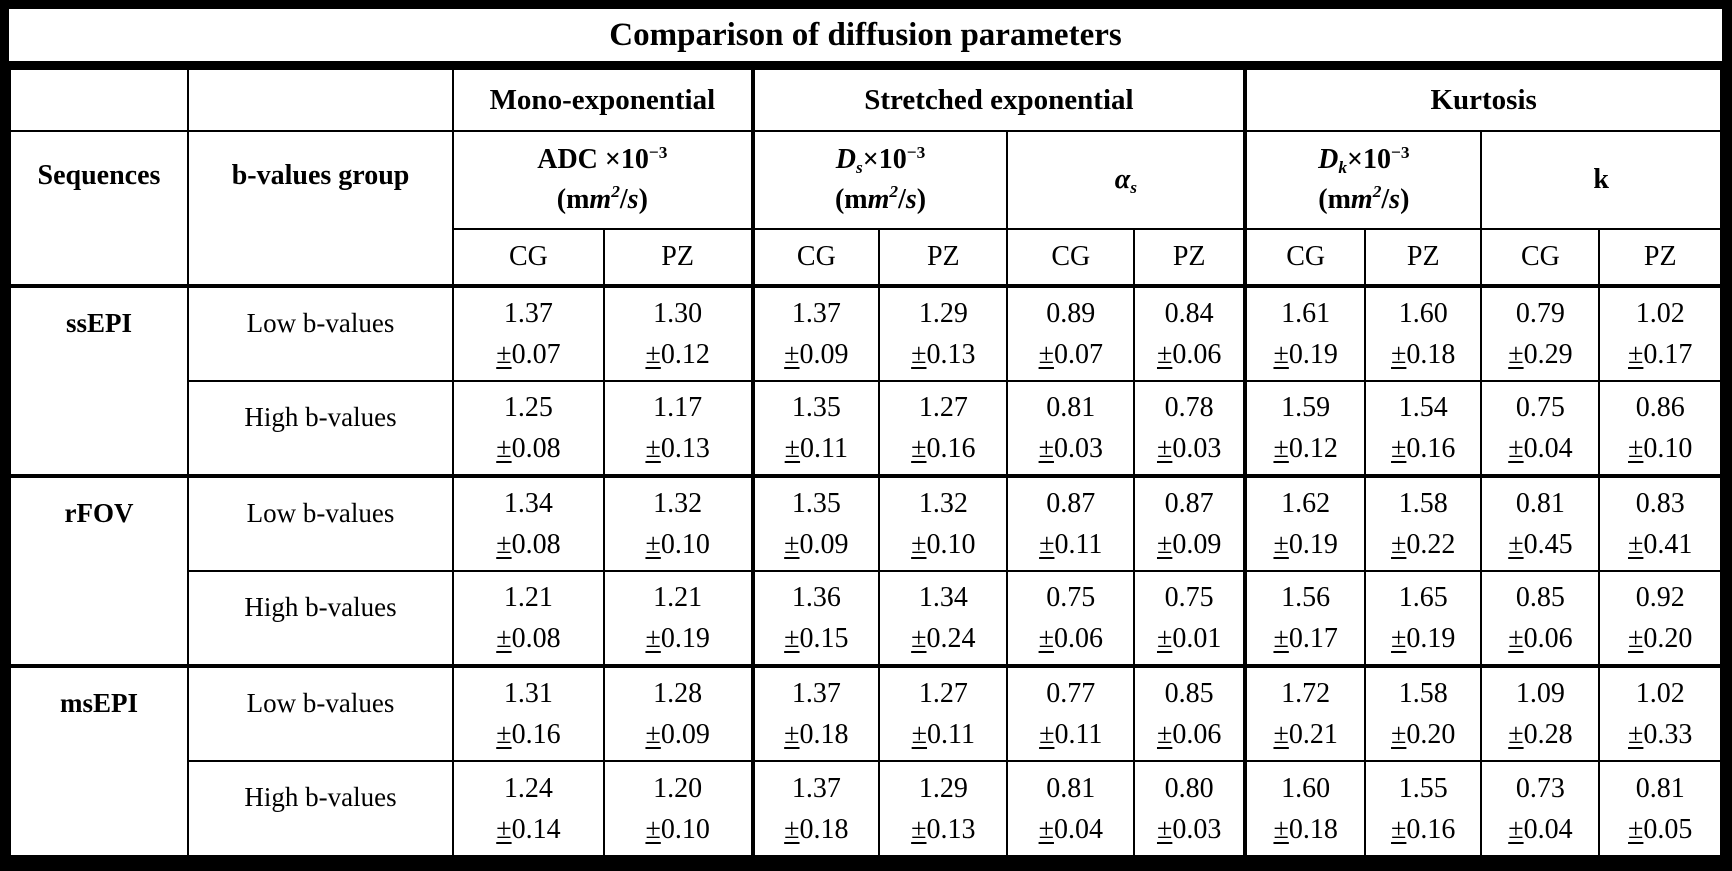  I want to click on blank-cell, so click(99, 98).